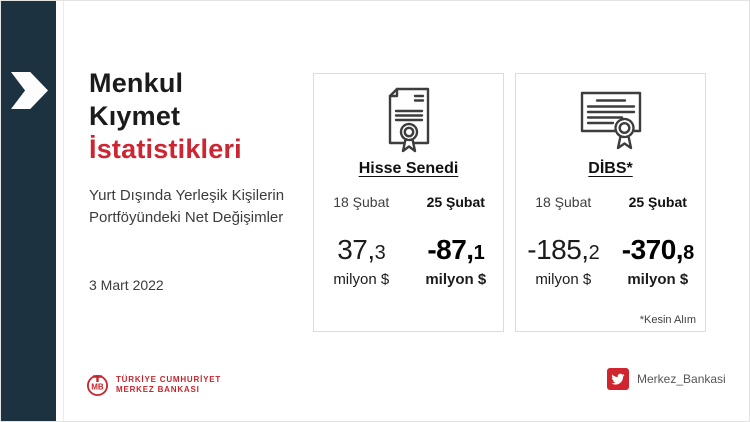  I want to click on twitter-badge: Merkez_Bankasi, so click(666, 379).